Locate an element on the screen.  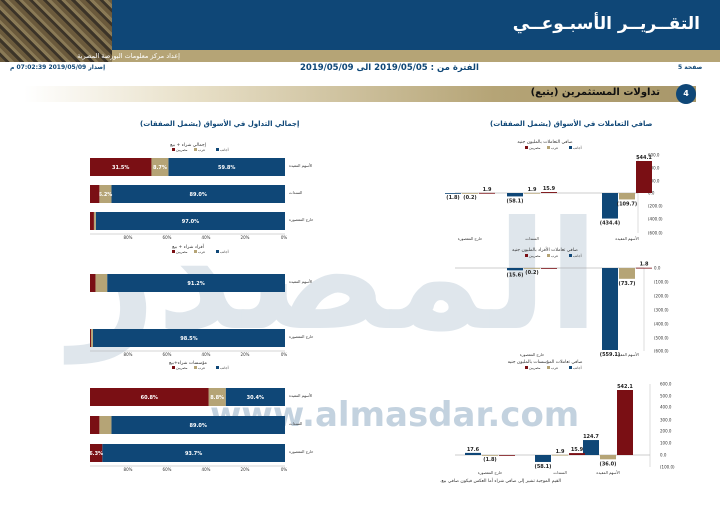
right-ytick: 600.0 is located at coordinates (666, 384).